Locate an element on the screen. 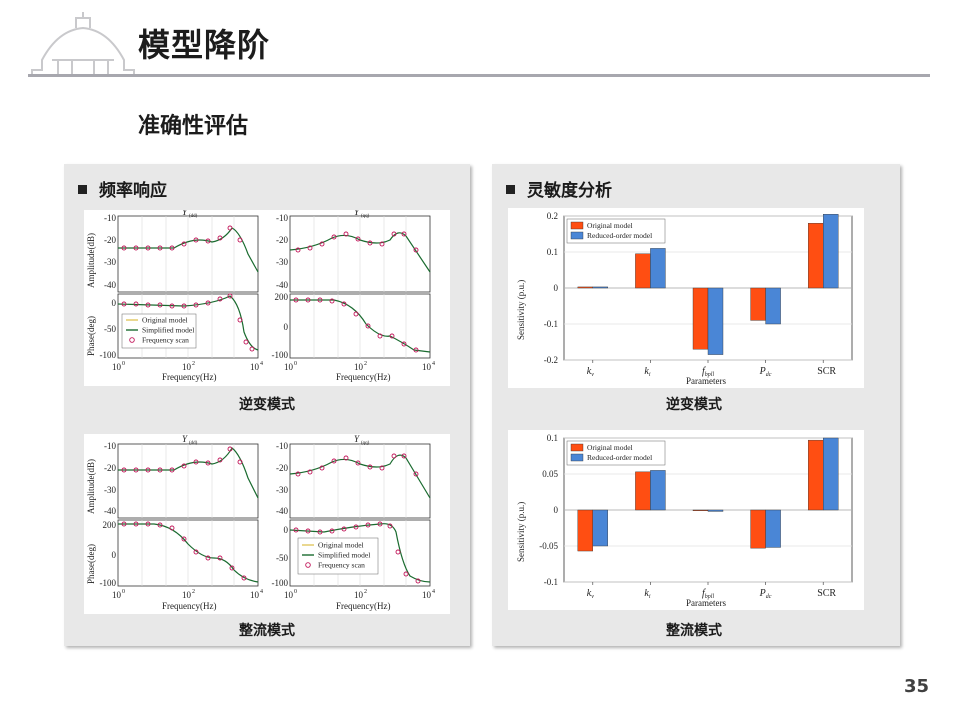 The width and height of the screenshot is (960, 720). section-subtitle: 准确性评估 is located at coordinates (193, 126).